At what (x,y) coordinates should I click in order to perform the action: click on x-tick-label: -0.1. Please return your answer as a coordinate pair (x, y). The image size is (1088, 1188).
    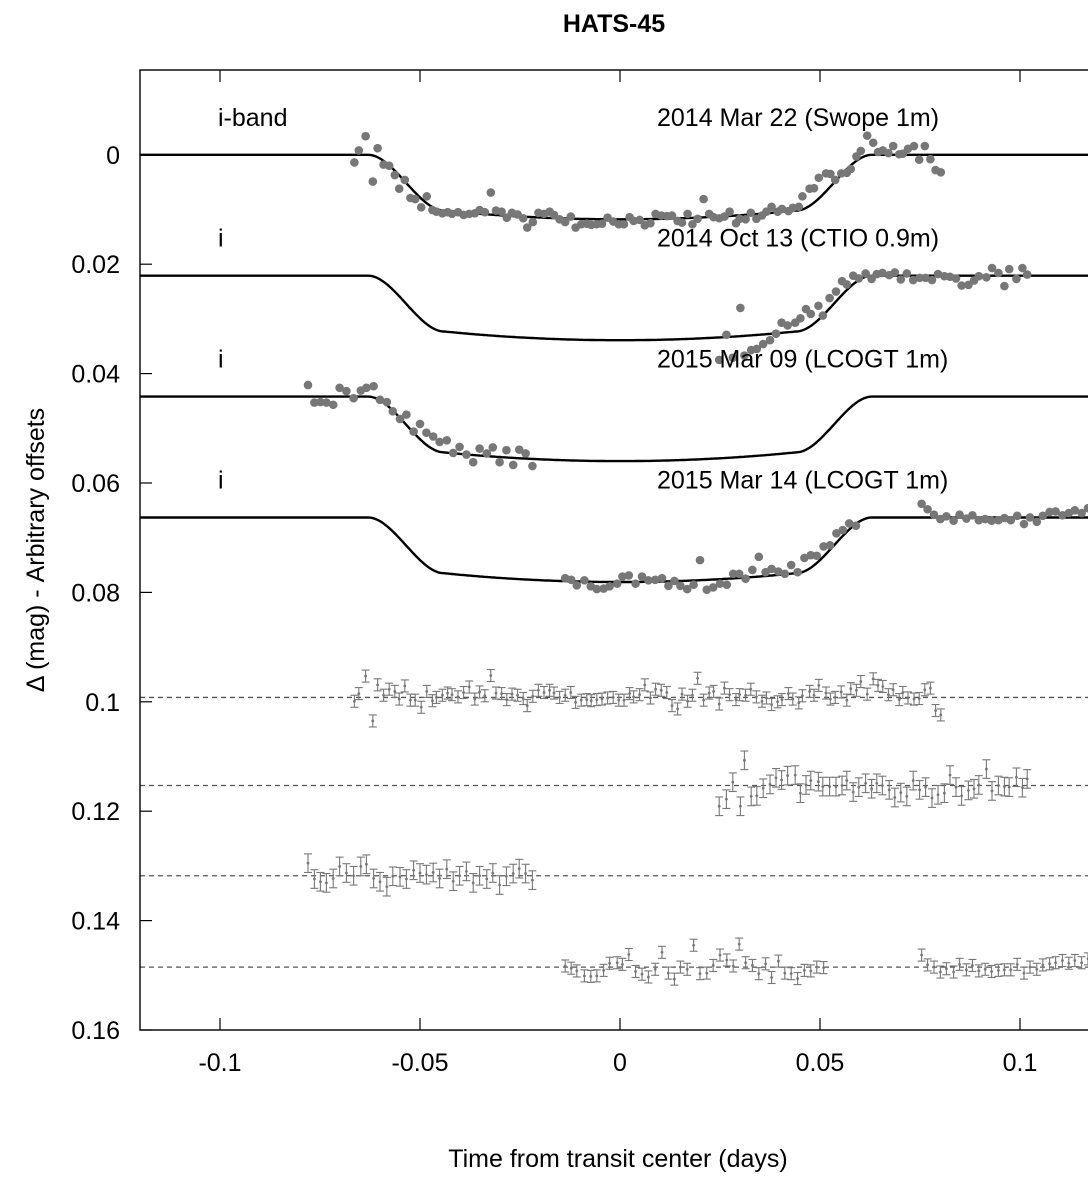
    Looking at the image, I should click on (219, 1063).